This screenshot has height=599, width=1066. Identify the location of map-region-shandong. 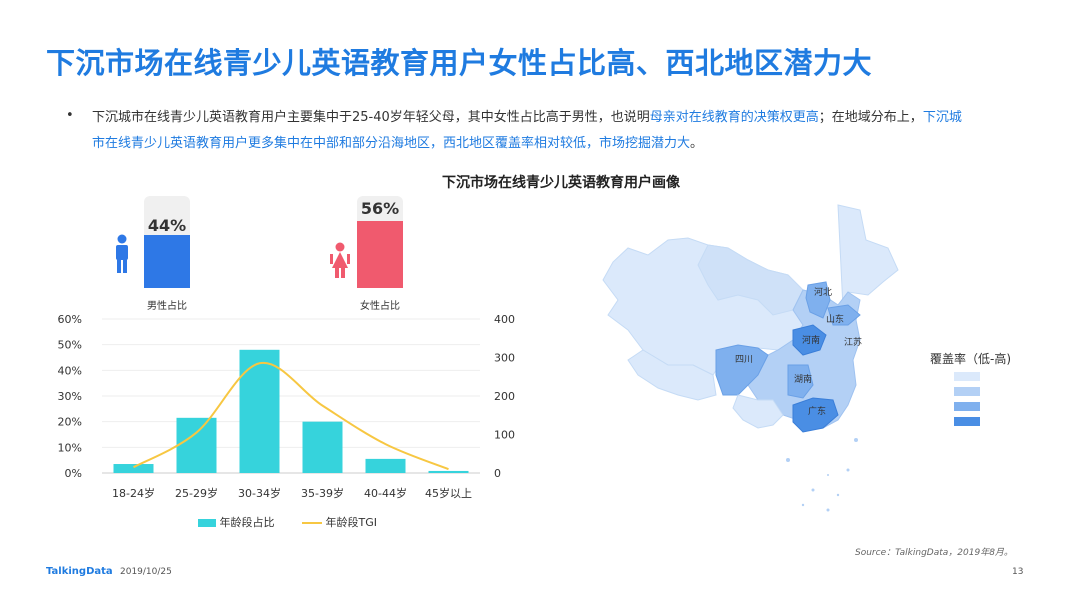
(844, 315).